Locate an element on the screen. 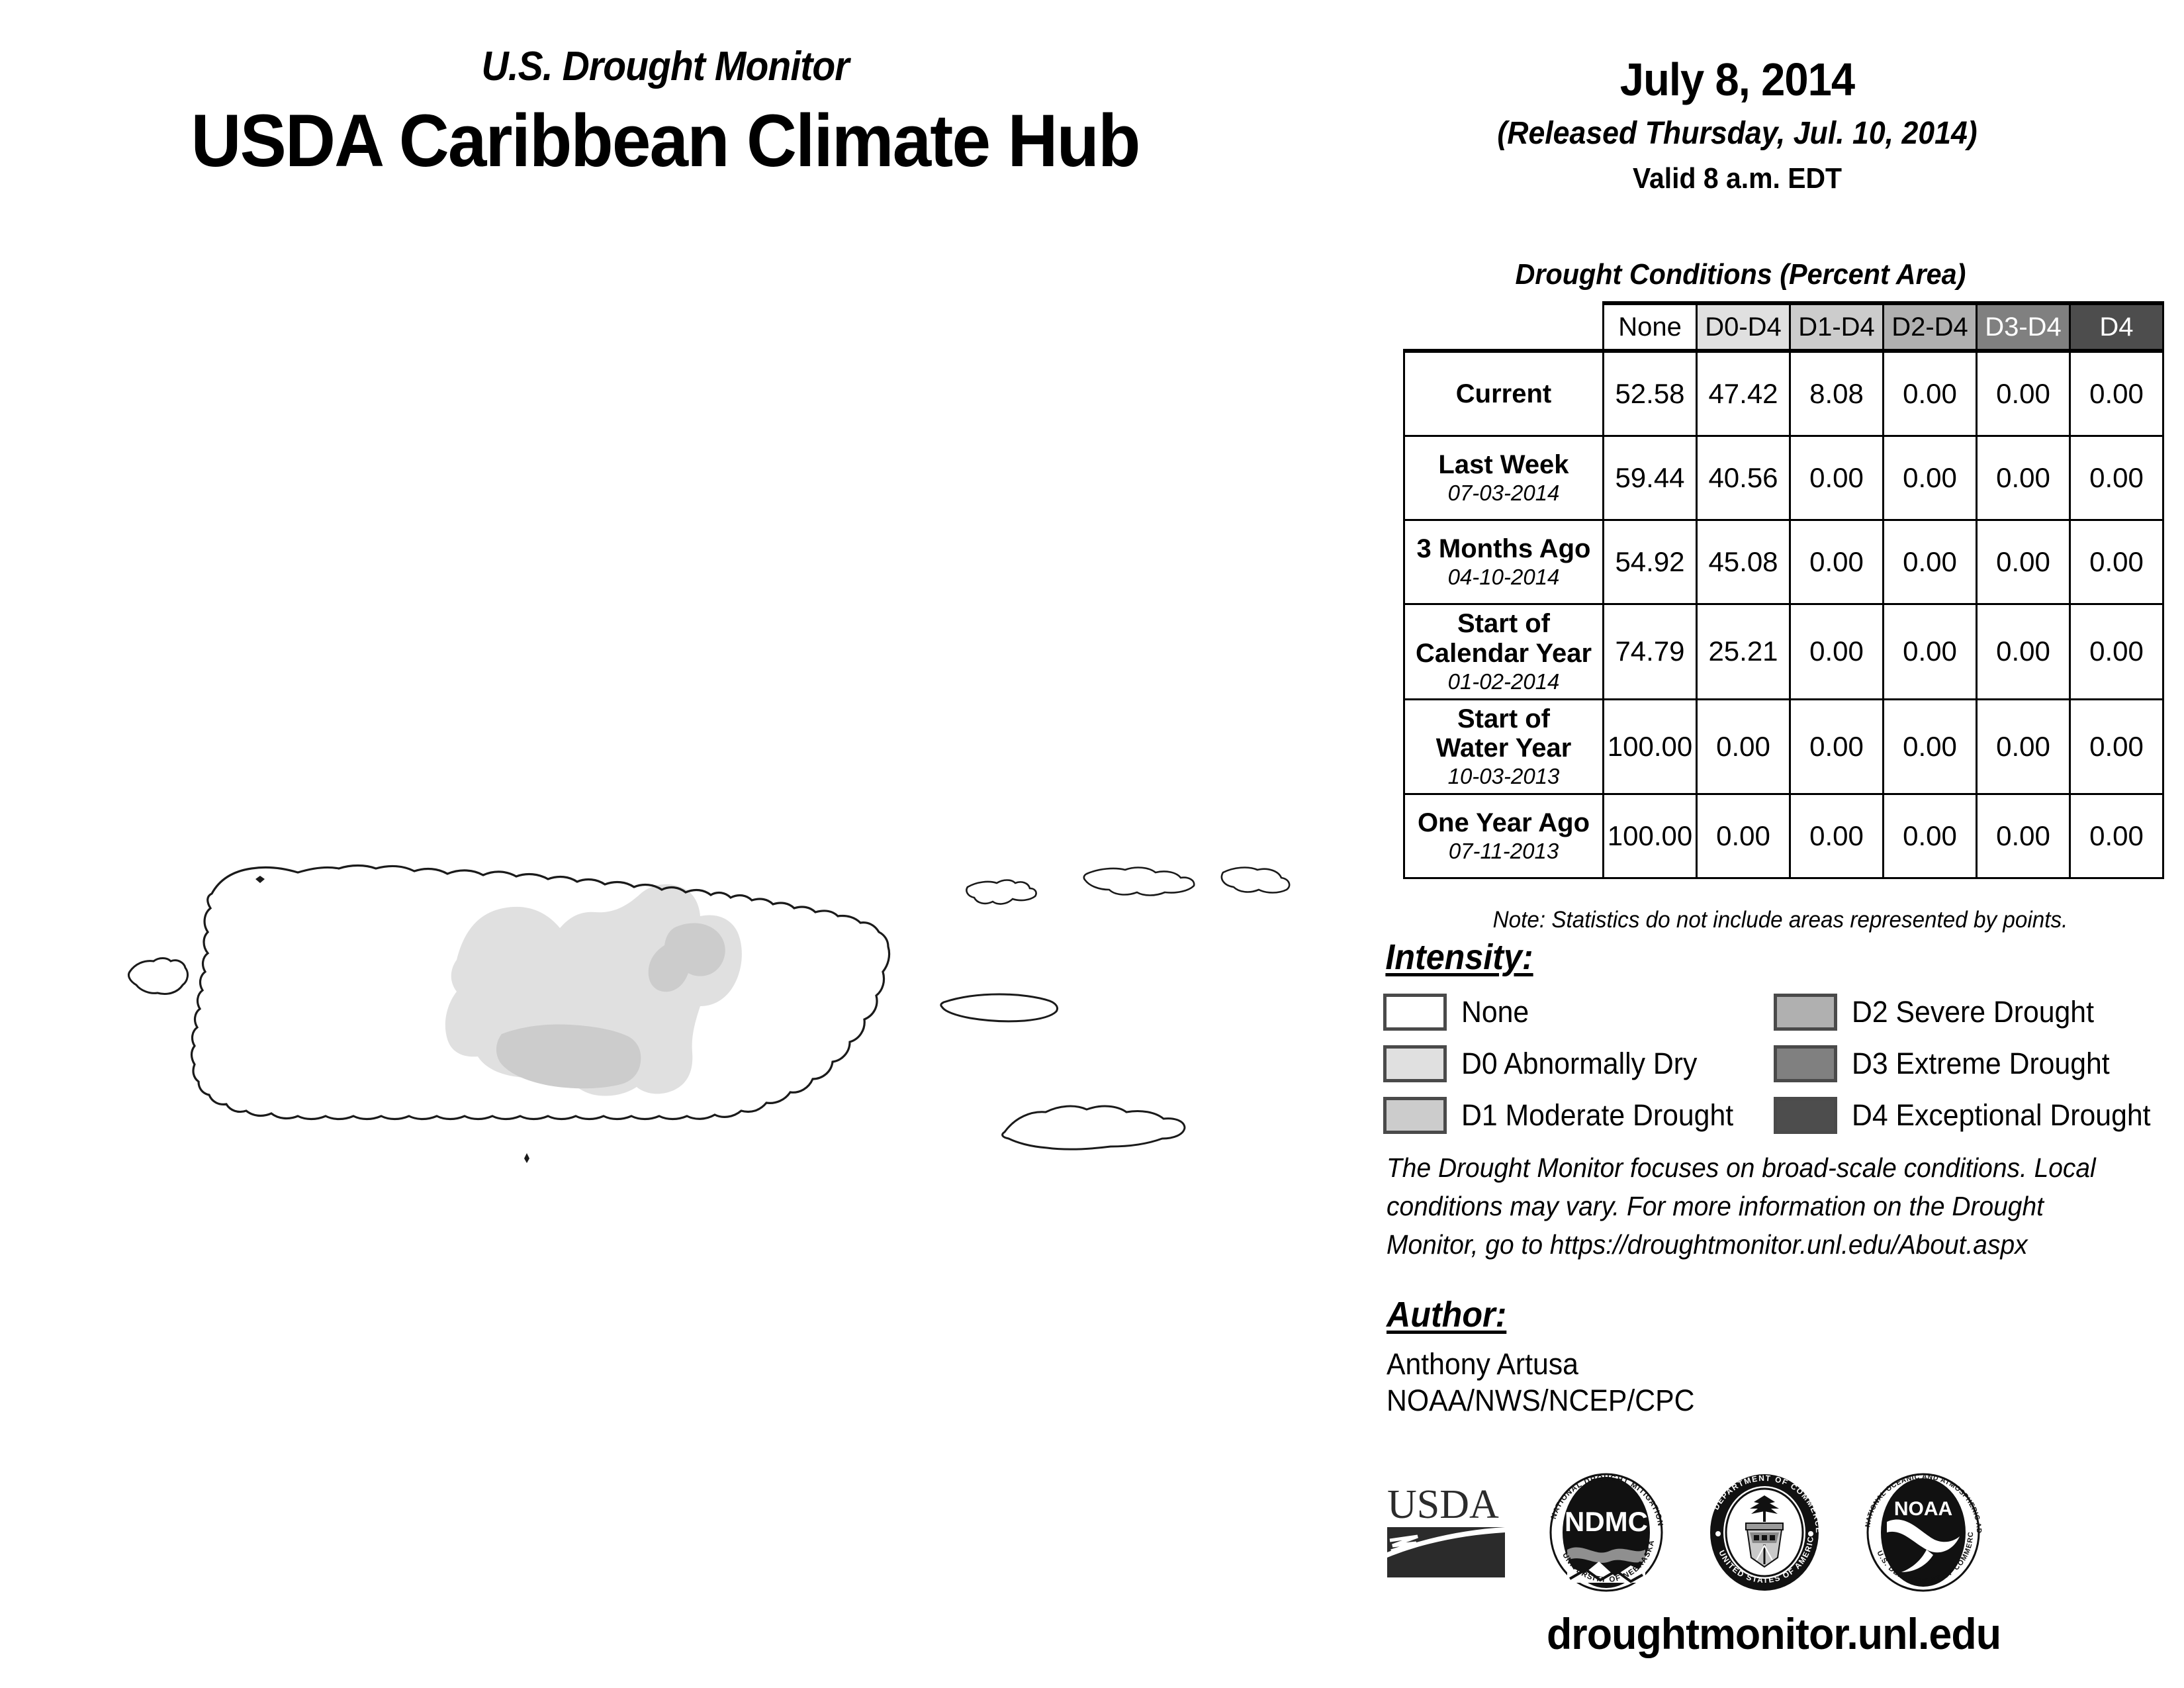 The height and width of the screenshot is (1688, 2184). legend-item-none: None is located at coordinates (1575, 1012).